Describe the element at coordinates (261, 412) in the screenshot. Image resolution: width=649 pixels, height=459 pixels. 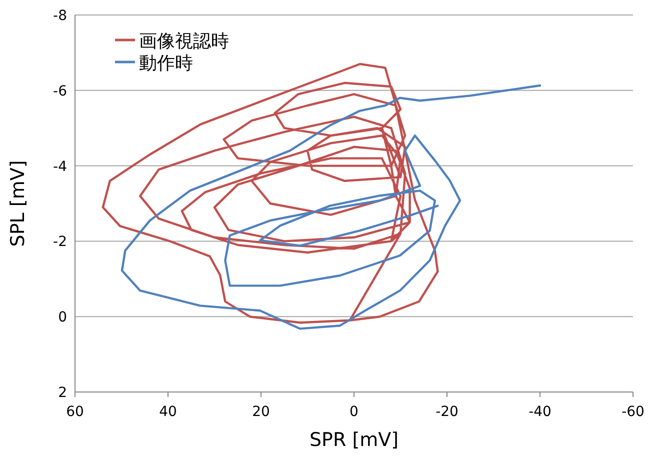
I see `x-tick-label: 20` at that location.